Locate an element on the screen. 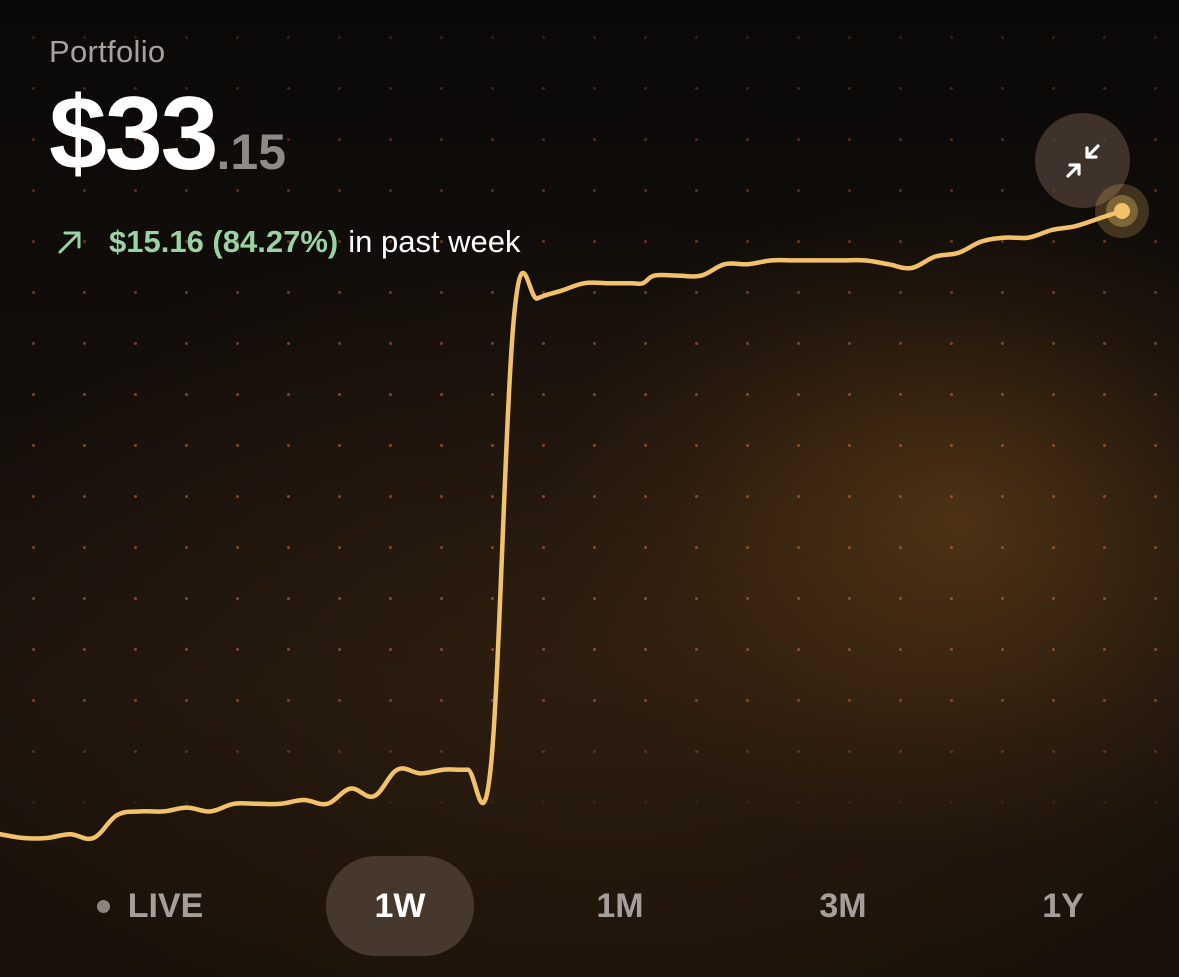 The height and width of the screenshot is (977, 1179). arrow-up-right-icon is located at coordinates (69, 242).